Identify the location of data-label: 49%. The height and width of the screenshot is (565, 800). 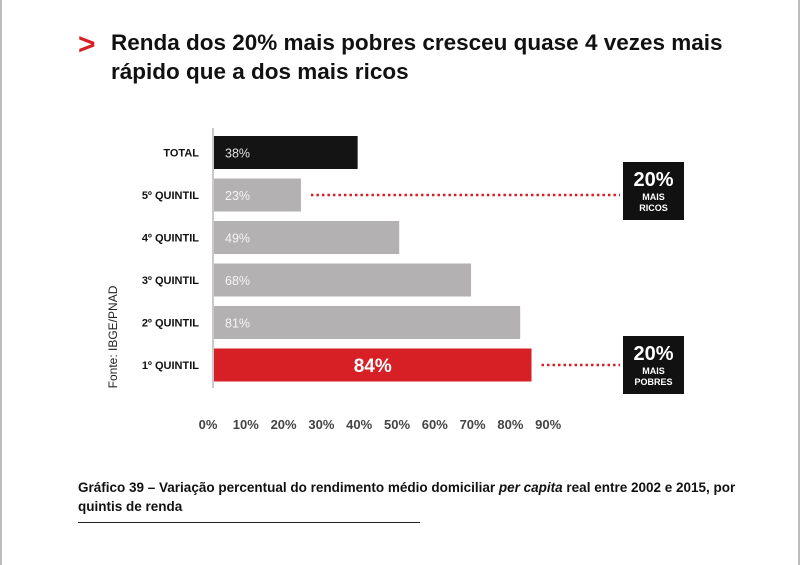
(237, 239).